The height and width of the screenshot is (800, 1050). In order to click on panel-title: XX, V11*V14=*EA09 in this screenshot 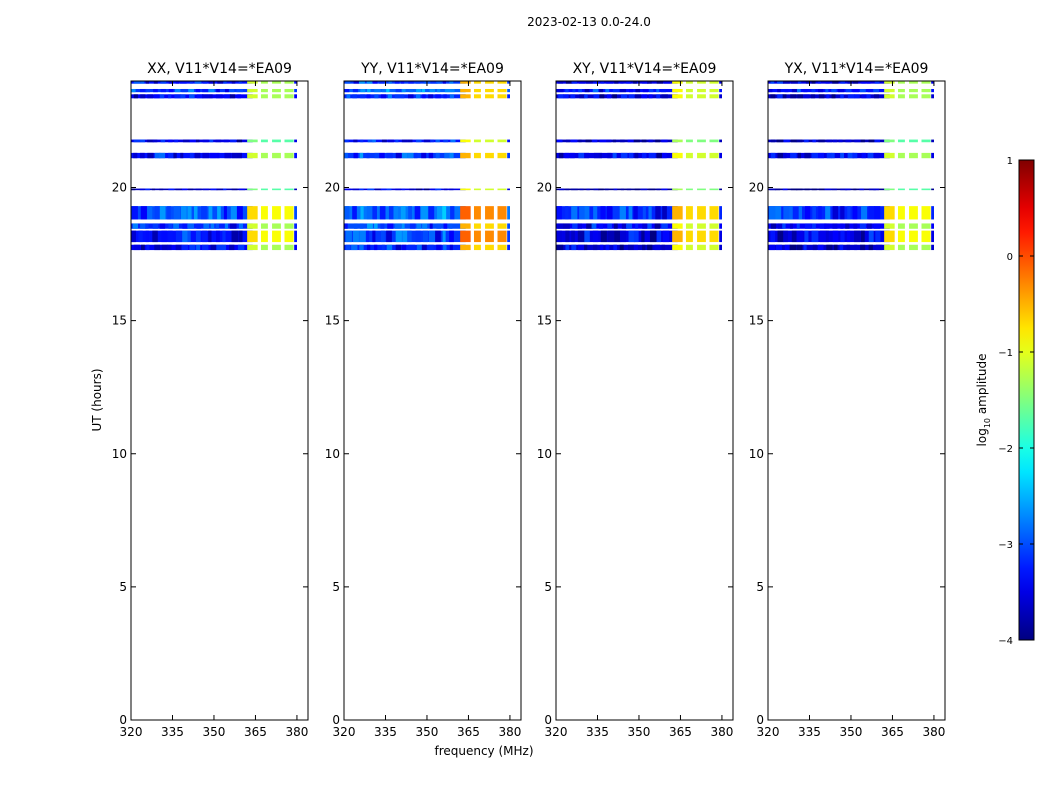, I will do `click(219, 69)`.